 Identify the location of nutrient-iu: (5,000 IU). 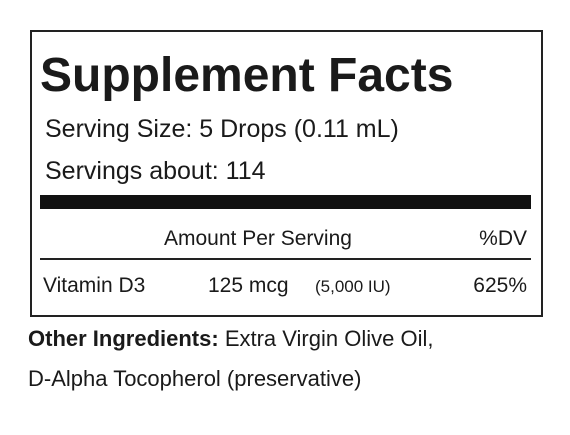
(353, 286).